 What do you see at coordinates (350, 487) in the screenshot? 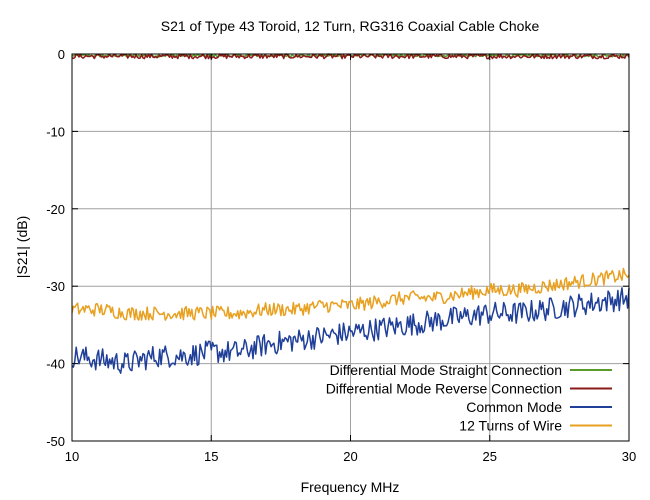
I see `x-axis-label: Frequency MHz` at bounding box center [350, 487].